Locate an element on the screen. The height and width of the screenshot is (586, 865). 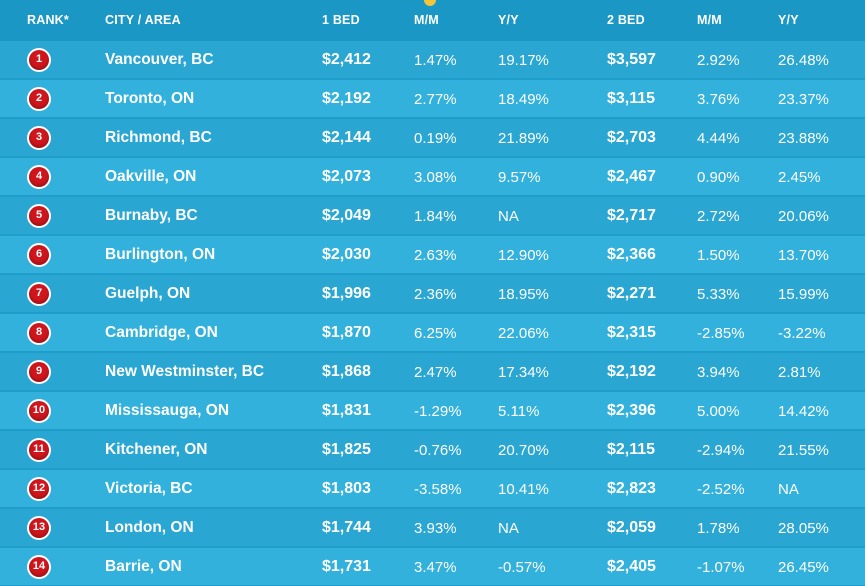
rank-badge: 9 is located at coordinates (39, 372).